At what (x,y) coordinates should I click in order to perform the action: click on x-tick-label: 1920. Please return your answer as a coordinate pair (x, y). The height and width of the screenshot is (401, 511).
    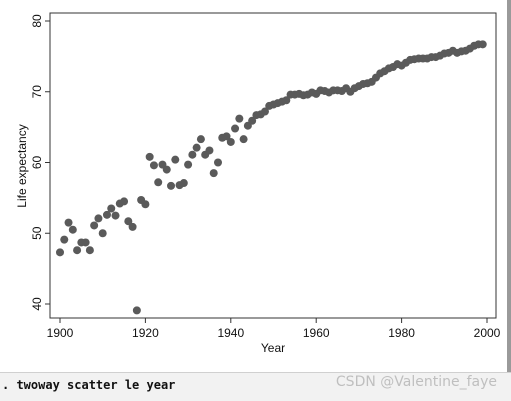
    Looking at the image, I should click on (145, 333).